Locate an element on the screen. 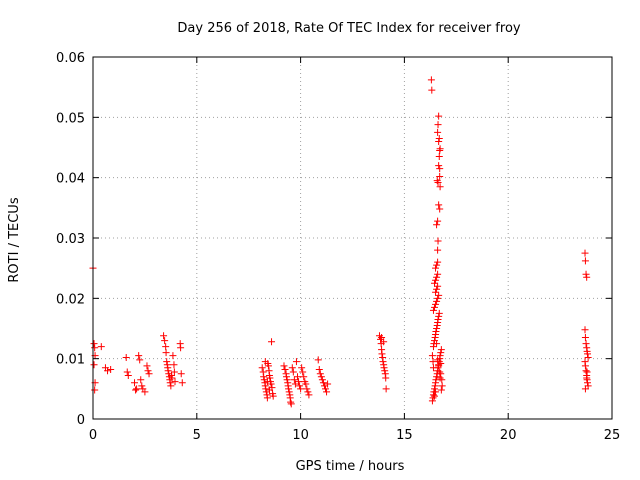 This screenshot has width=640, height=480. x-tick-label: 20 is located at coordinates (508, 435).